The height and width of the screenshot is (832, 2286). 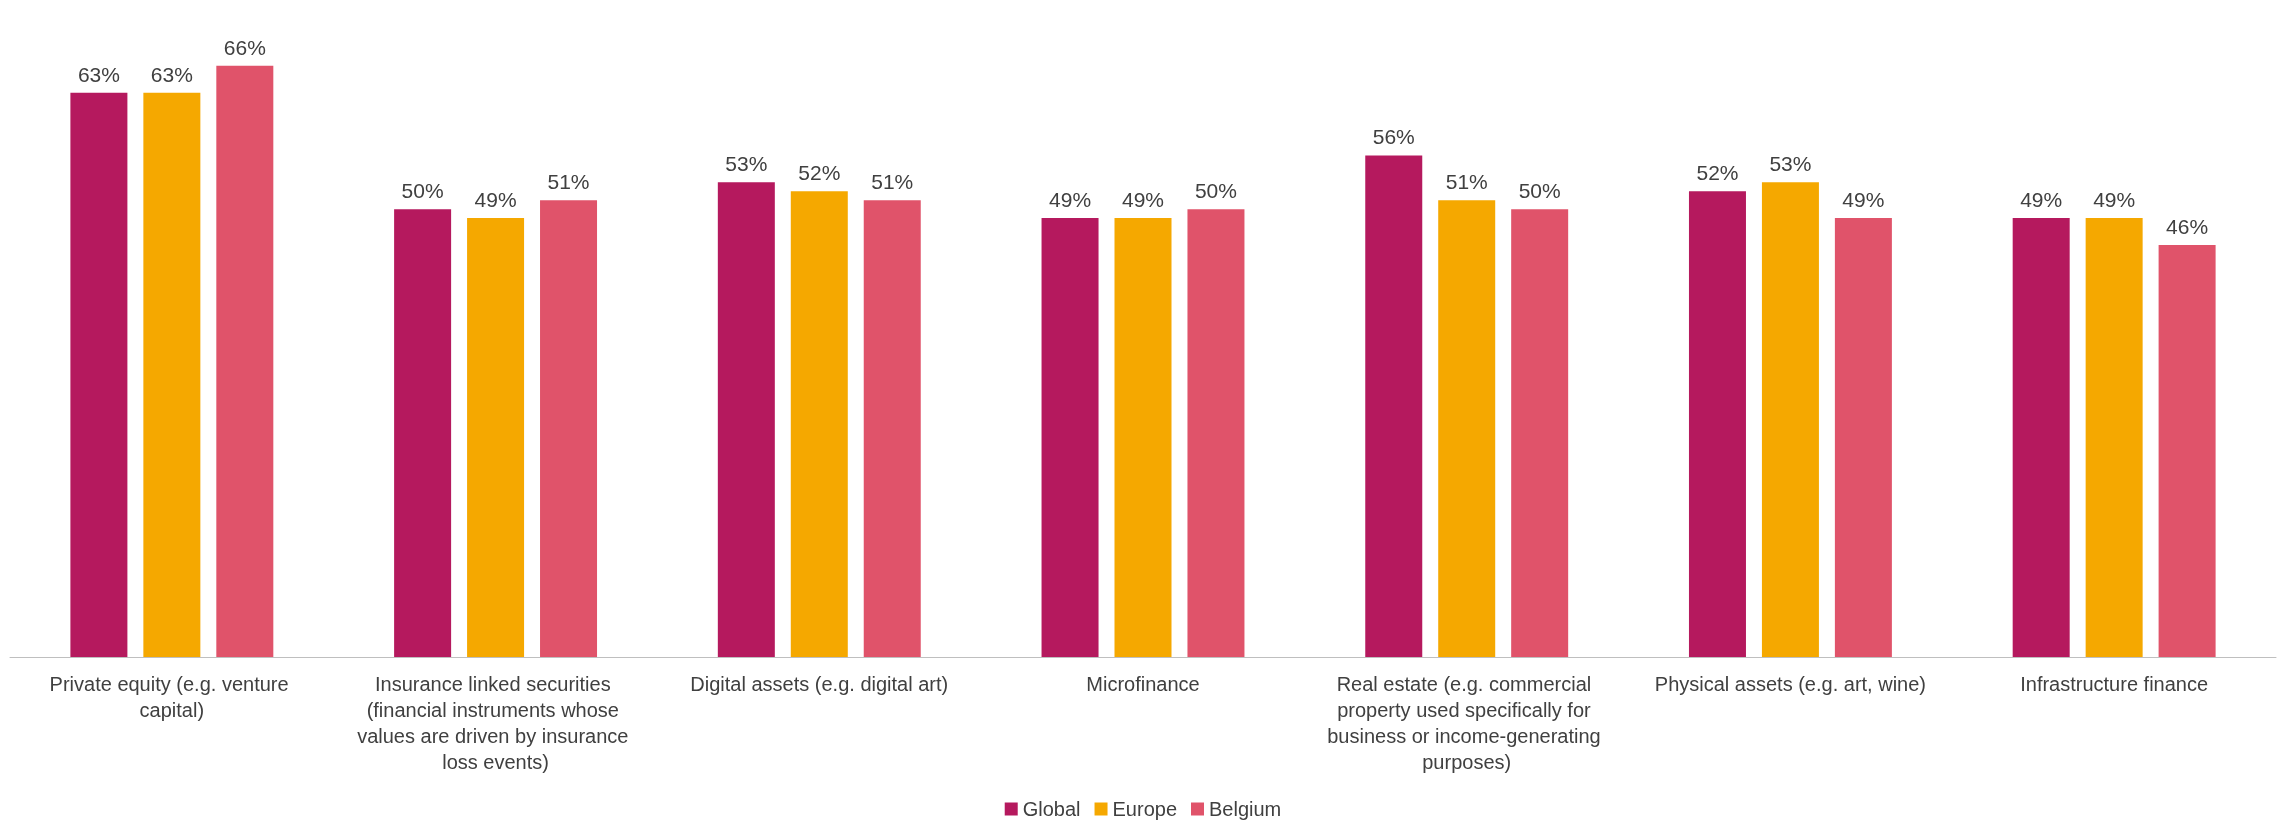 What do you see at coordinates (1051, 809) in the screenshot?
I see `legend-label: Global` at bounding box center [1051, 809].